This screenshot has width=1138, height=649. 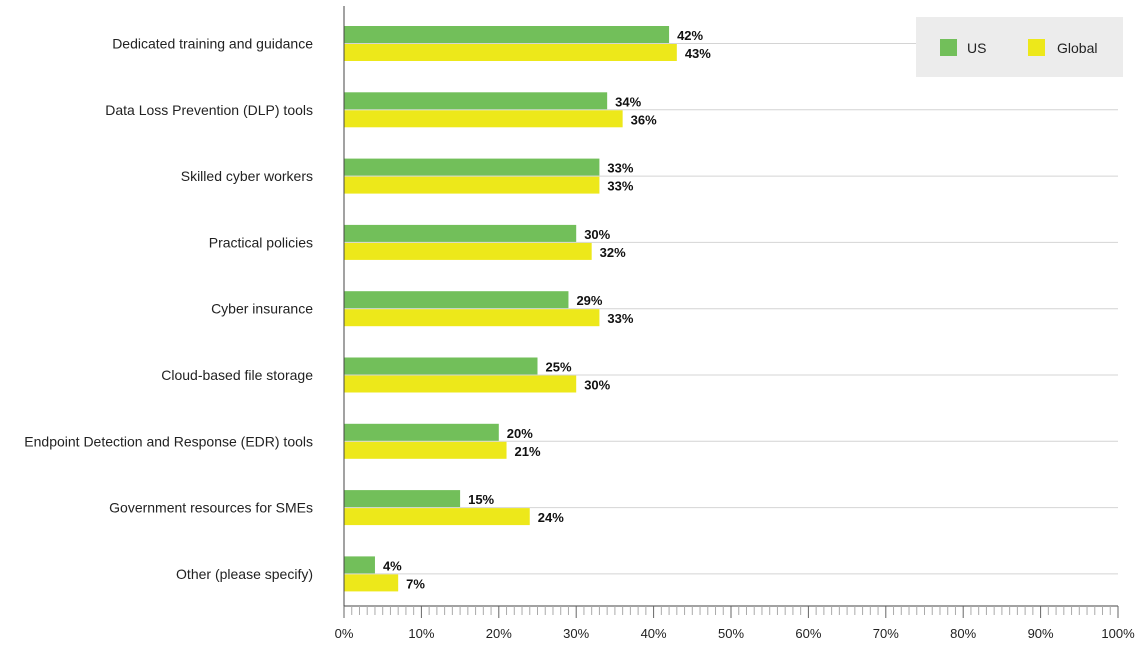 What do you see at coordinates (212, 44) in the screenshot?
I see `category-label: Dedicated training and guidance` at bounding box center [212, 44].